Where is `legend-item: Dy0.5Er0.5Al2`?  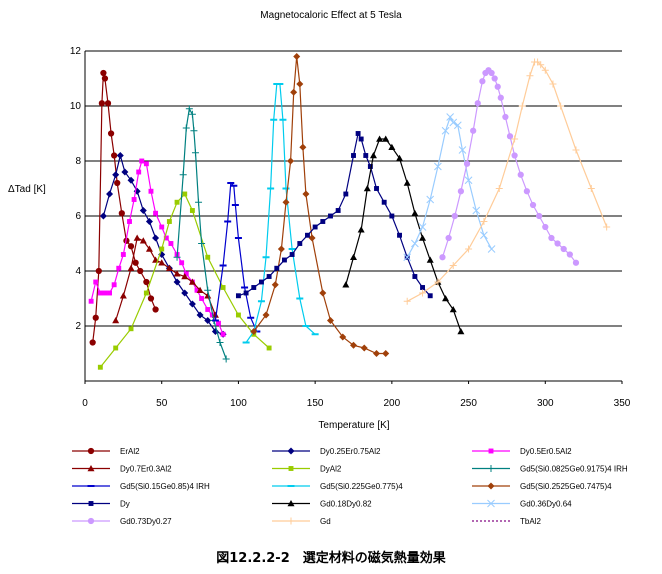
legend-item: Dy0.5Er0.5Al2 is located at coordinates (522, 451).